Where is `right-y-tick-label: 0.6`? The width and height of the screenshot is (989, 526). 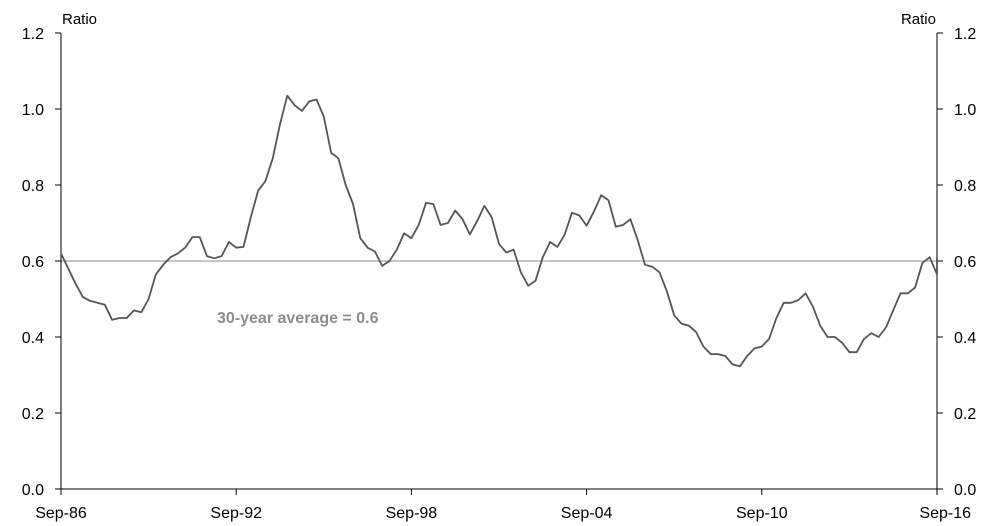
right-y-tick-label: 0.6 is located at coordinates (965, 262).